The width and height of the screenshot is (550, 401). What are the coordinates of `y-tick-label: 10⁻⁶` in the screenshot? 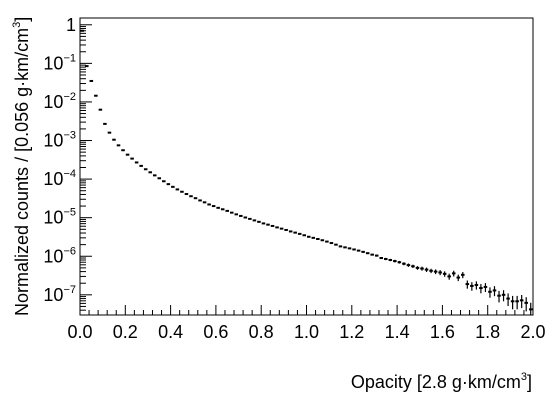 It's located at (59, 255).